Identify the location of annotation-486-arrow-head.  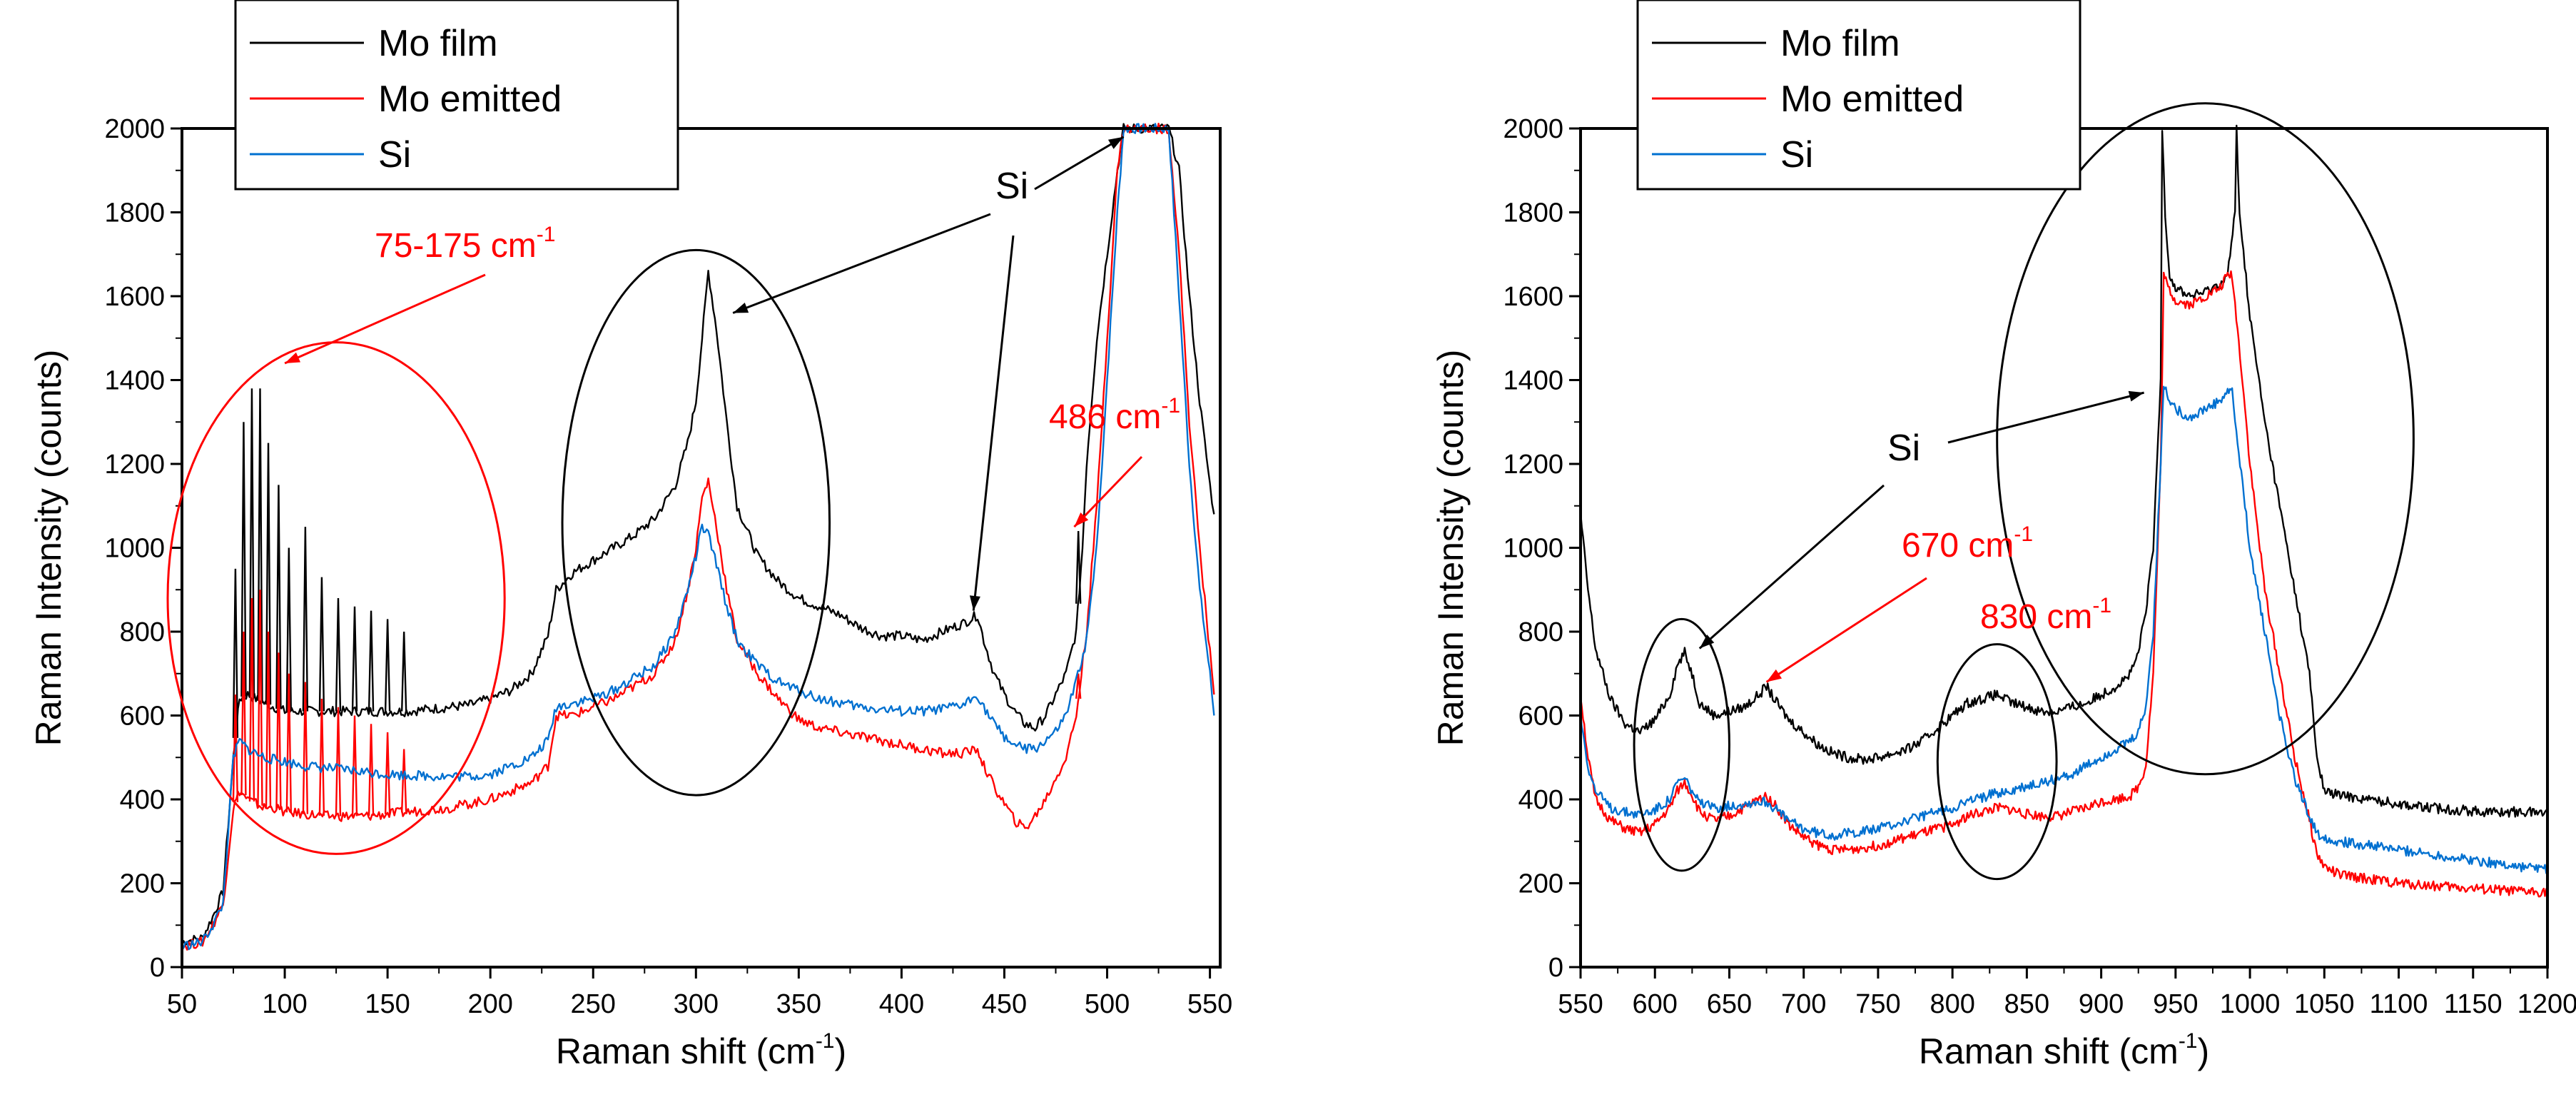
(1081, 519).